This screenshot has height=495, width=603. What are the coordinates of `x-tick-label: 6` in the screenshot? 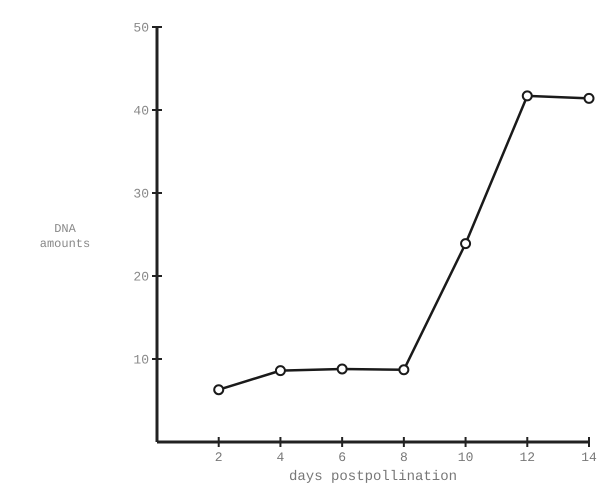 It's located at (342, 457).